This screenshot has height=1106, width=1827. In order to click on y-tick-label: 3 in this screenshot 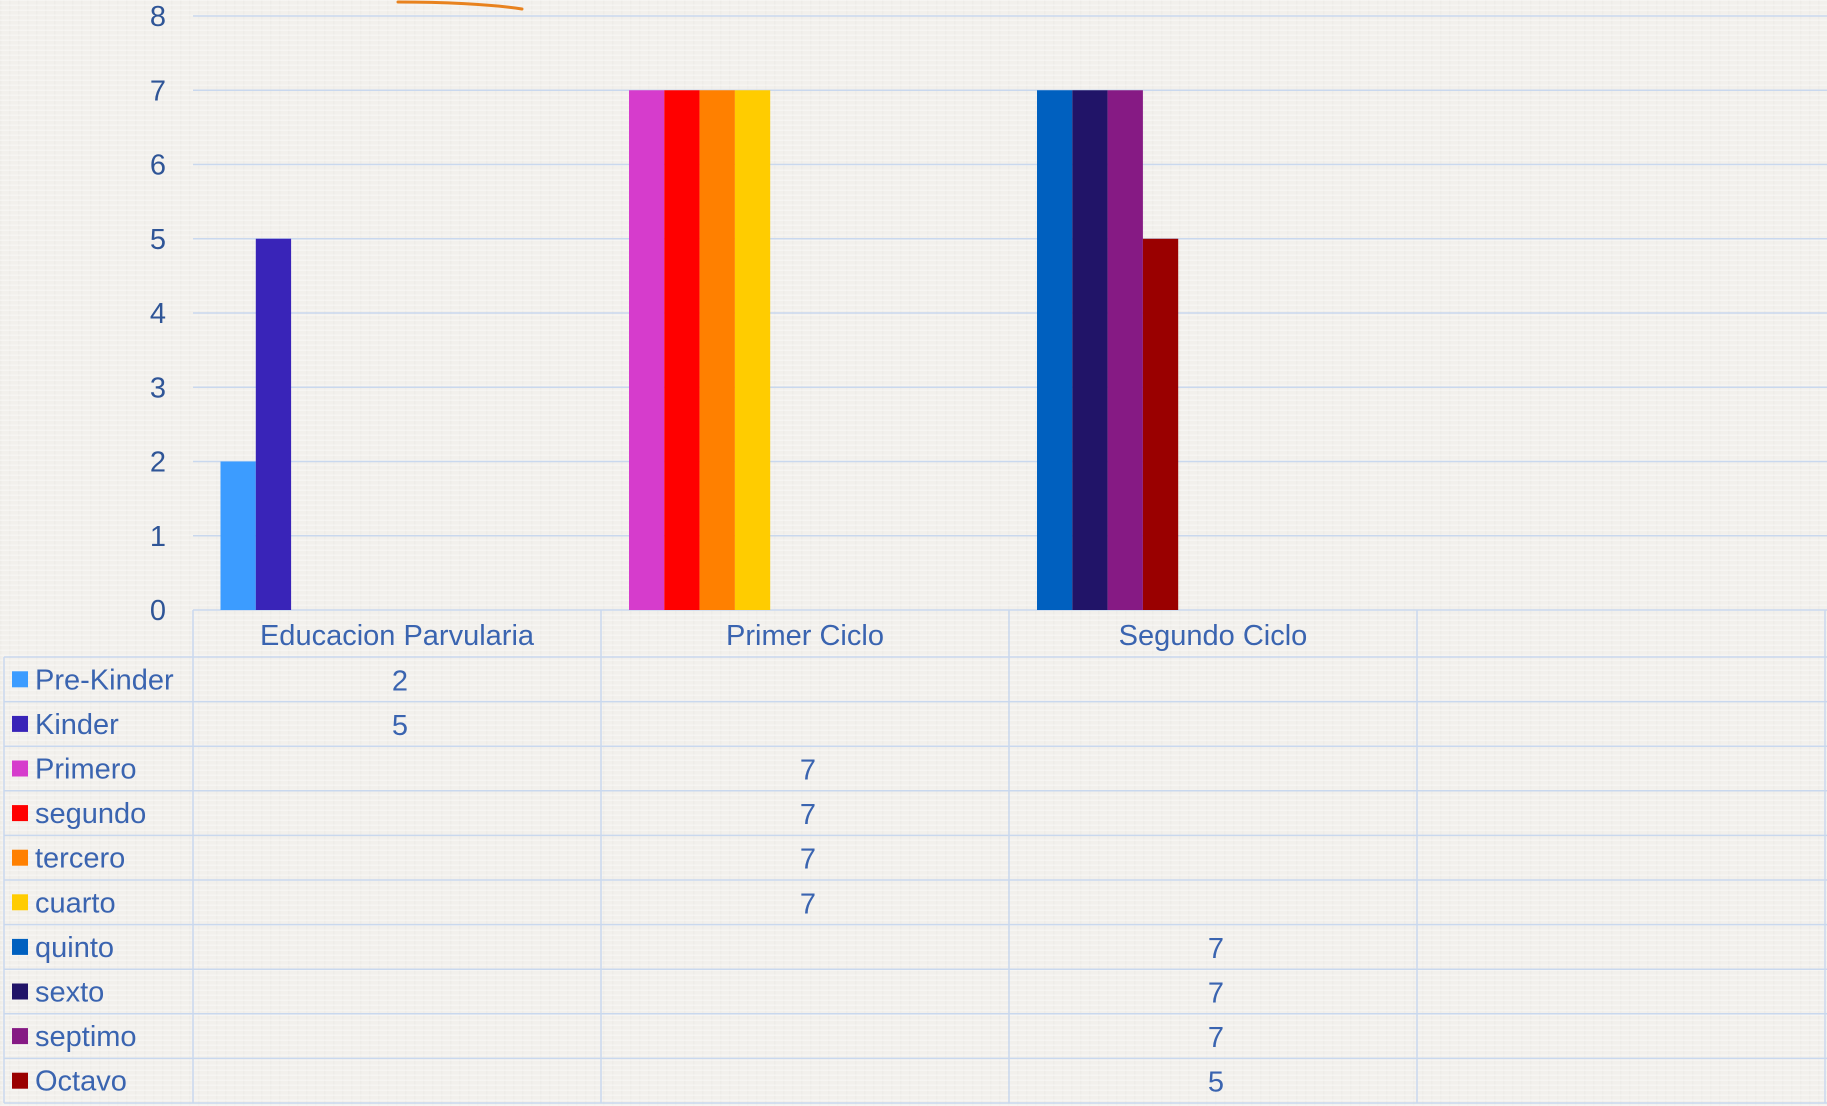, I will do `click(158, 388)`.